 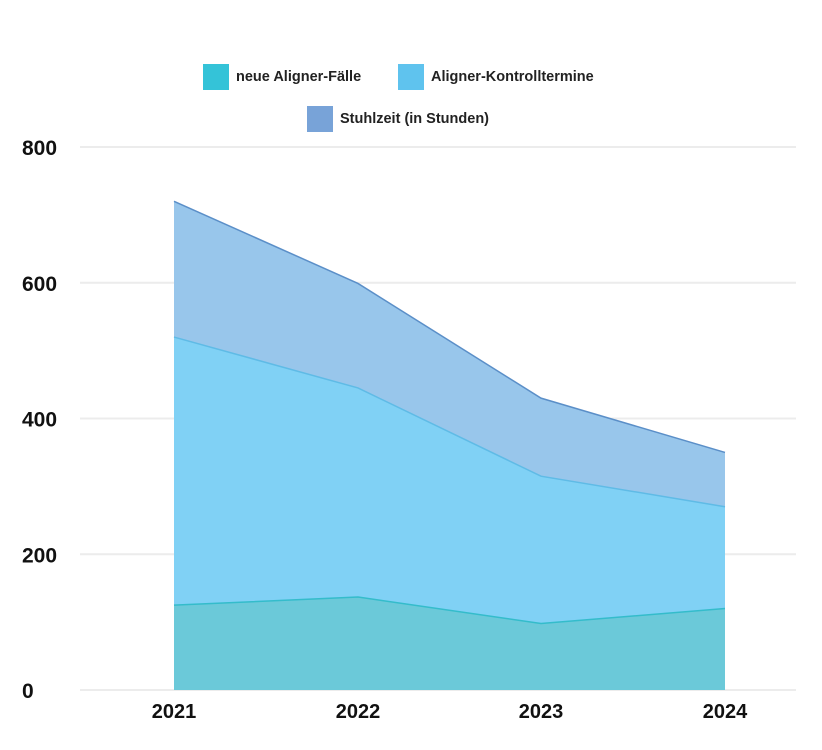 I want to click on x-axis: 2021 2022 2023 2024, so click(x=450, y=712).